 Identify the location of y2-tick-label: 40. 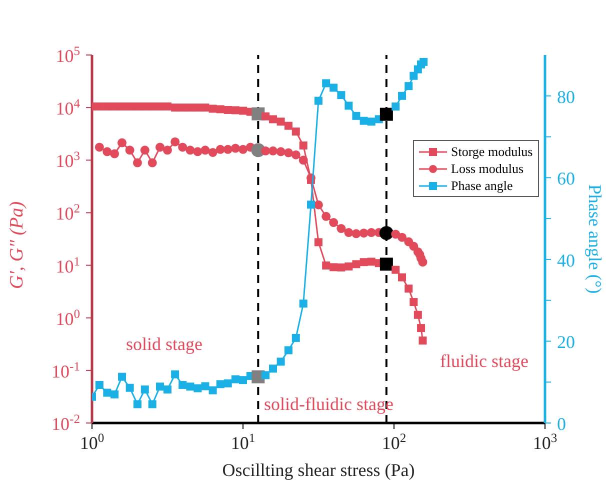
(566, 260).